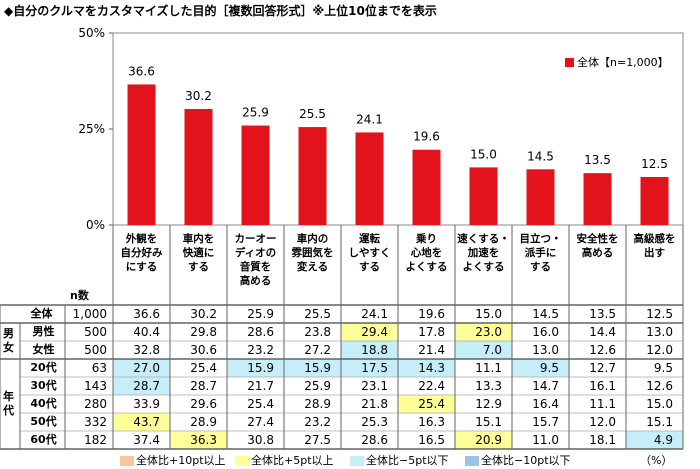 This screenshot has width=700, height=469. I want to click on table-value: 15.7, so click(545, 422).